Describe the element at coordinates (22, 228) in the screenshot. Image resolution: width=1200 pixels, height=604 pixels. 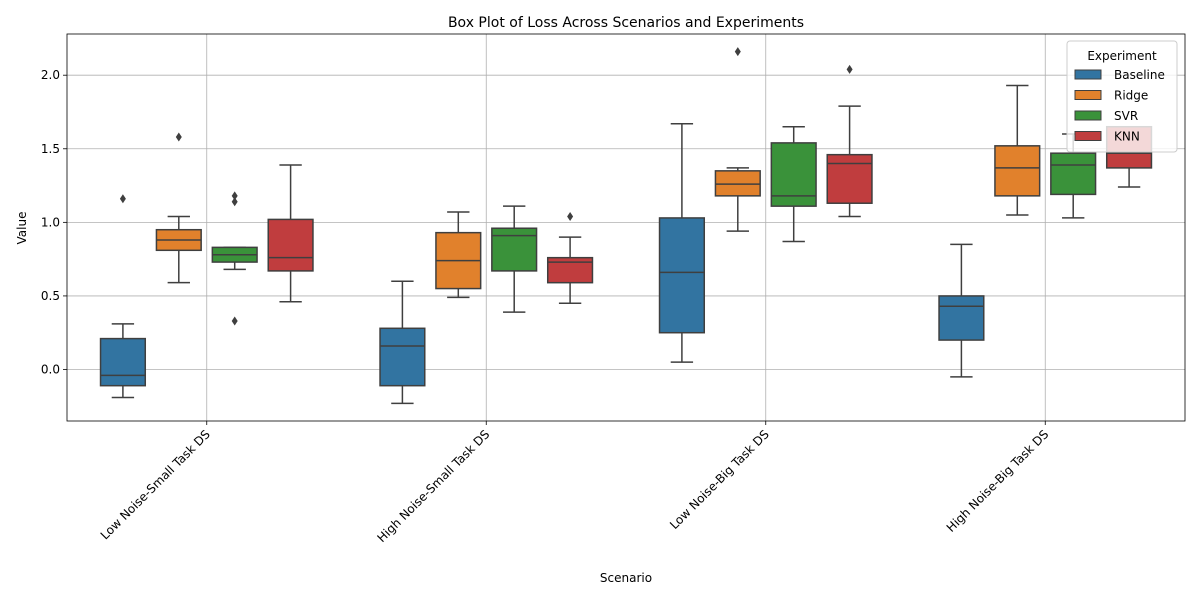
I see `y-axis-label: Value` at that location.